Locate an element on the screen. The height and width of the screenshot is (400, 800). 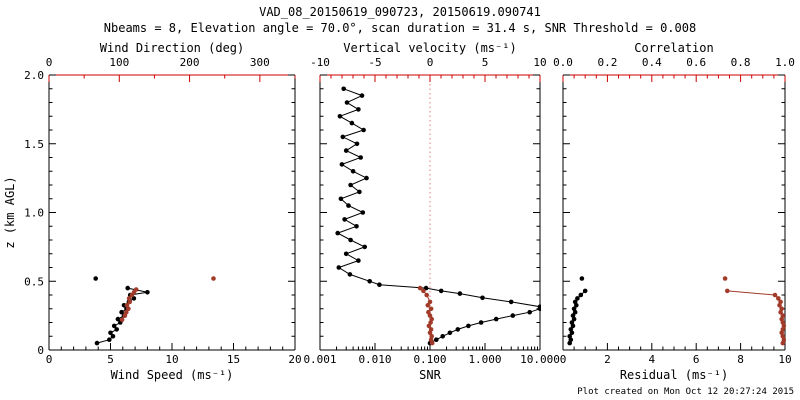
x-top-tick-label: 10 is located at coordinates (539, 62).